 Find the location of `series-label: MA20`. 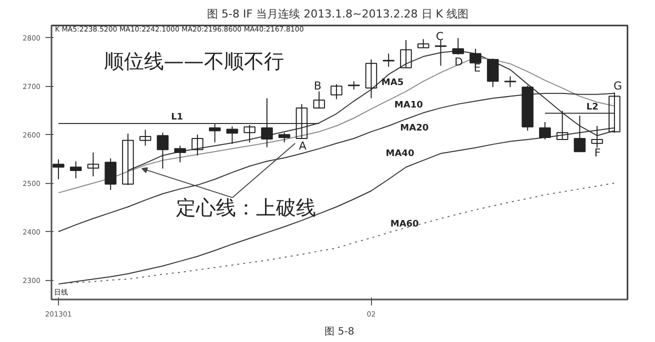

series-label: MA20 is located at coordinates (414, 128).